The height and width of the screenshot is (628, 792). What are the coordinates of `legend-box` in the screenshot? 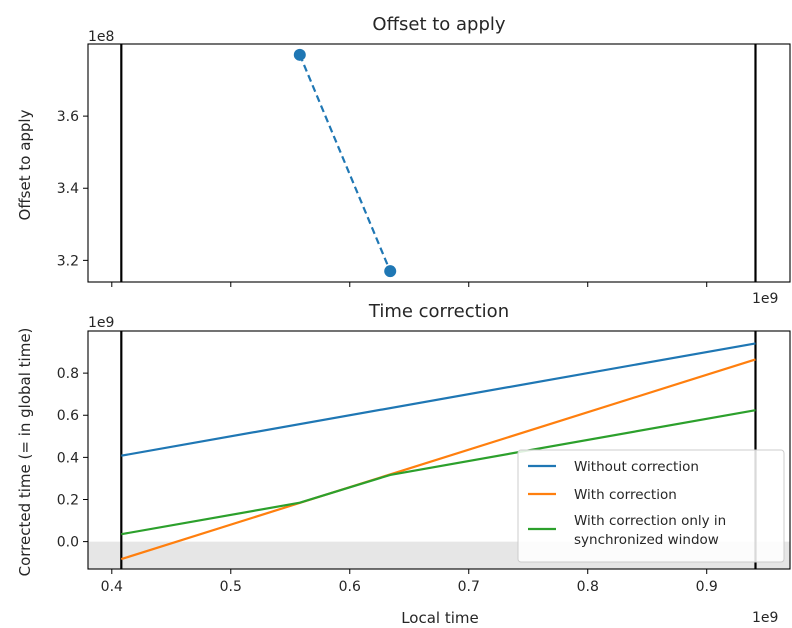 It's located at (651, 506).